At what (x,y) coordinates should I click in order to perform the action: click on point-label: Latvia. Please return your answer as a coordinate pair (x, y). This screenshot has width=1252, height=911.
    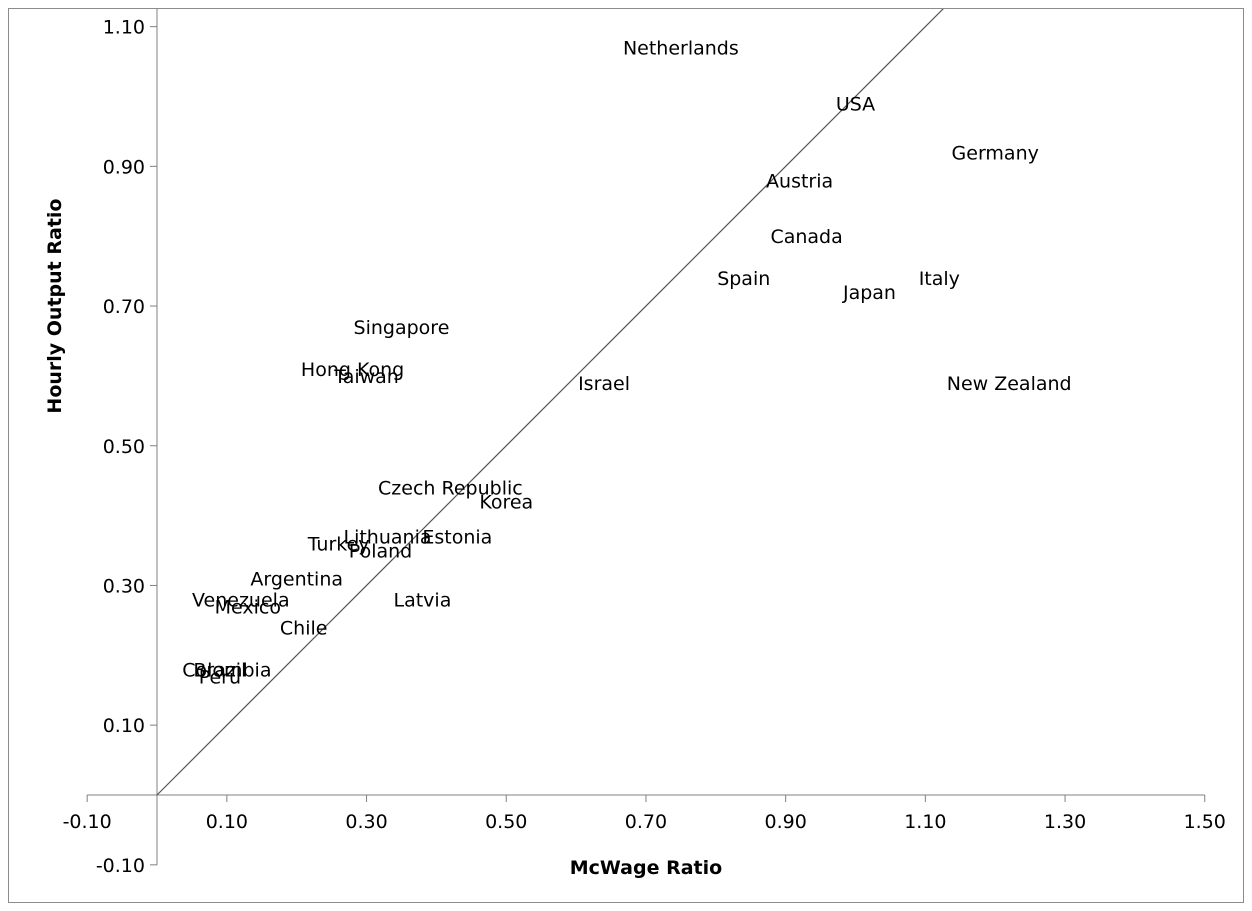
    Looking at the image, I should click on (423, 600).